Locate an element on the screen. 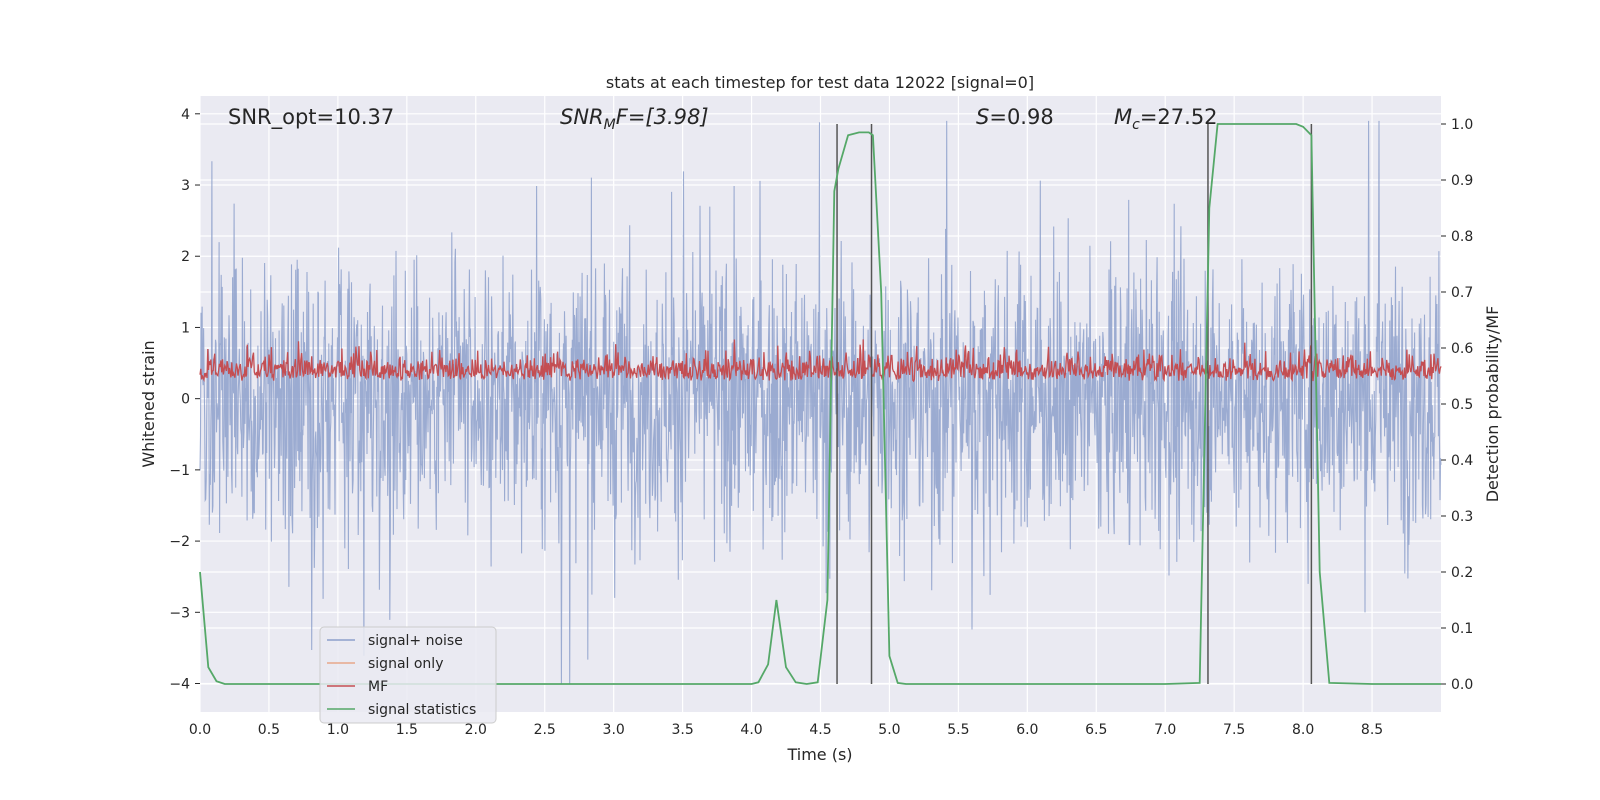 Image resolution: width=1600 pixels, height=800 pixels. y-ticks: 4 3 2 1 0 −1 −2 −3 −4 is located at coordinates (184, 400).